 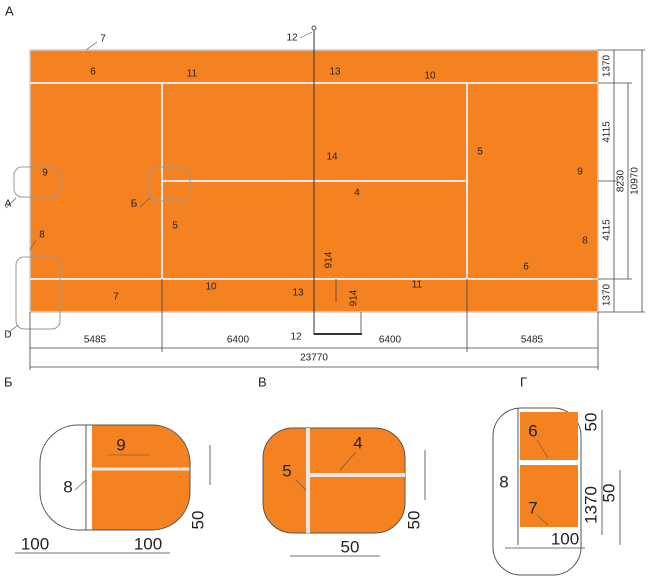 I want to click on detail-v: В 4 5 50 50, so click(x=342, y=465).